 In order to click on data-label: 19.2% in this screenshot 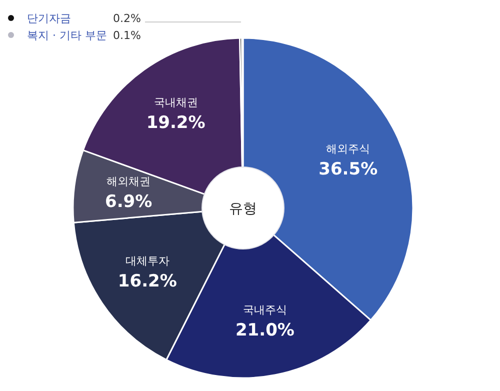, I will do `click(176, 123)`.